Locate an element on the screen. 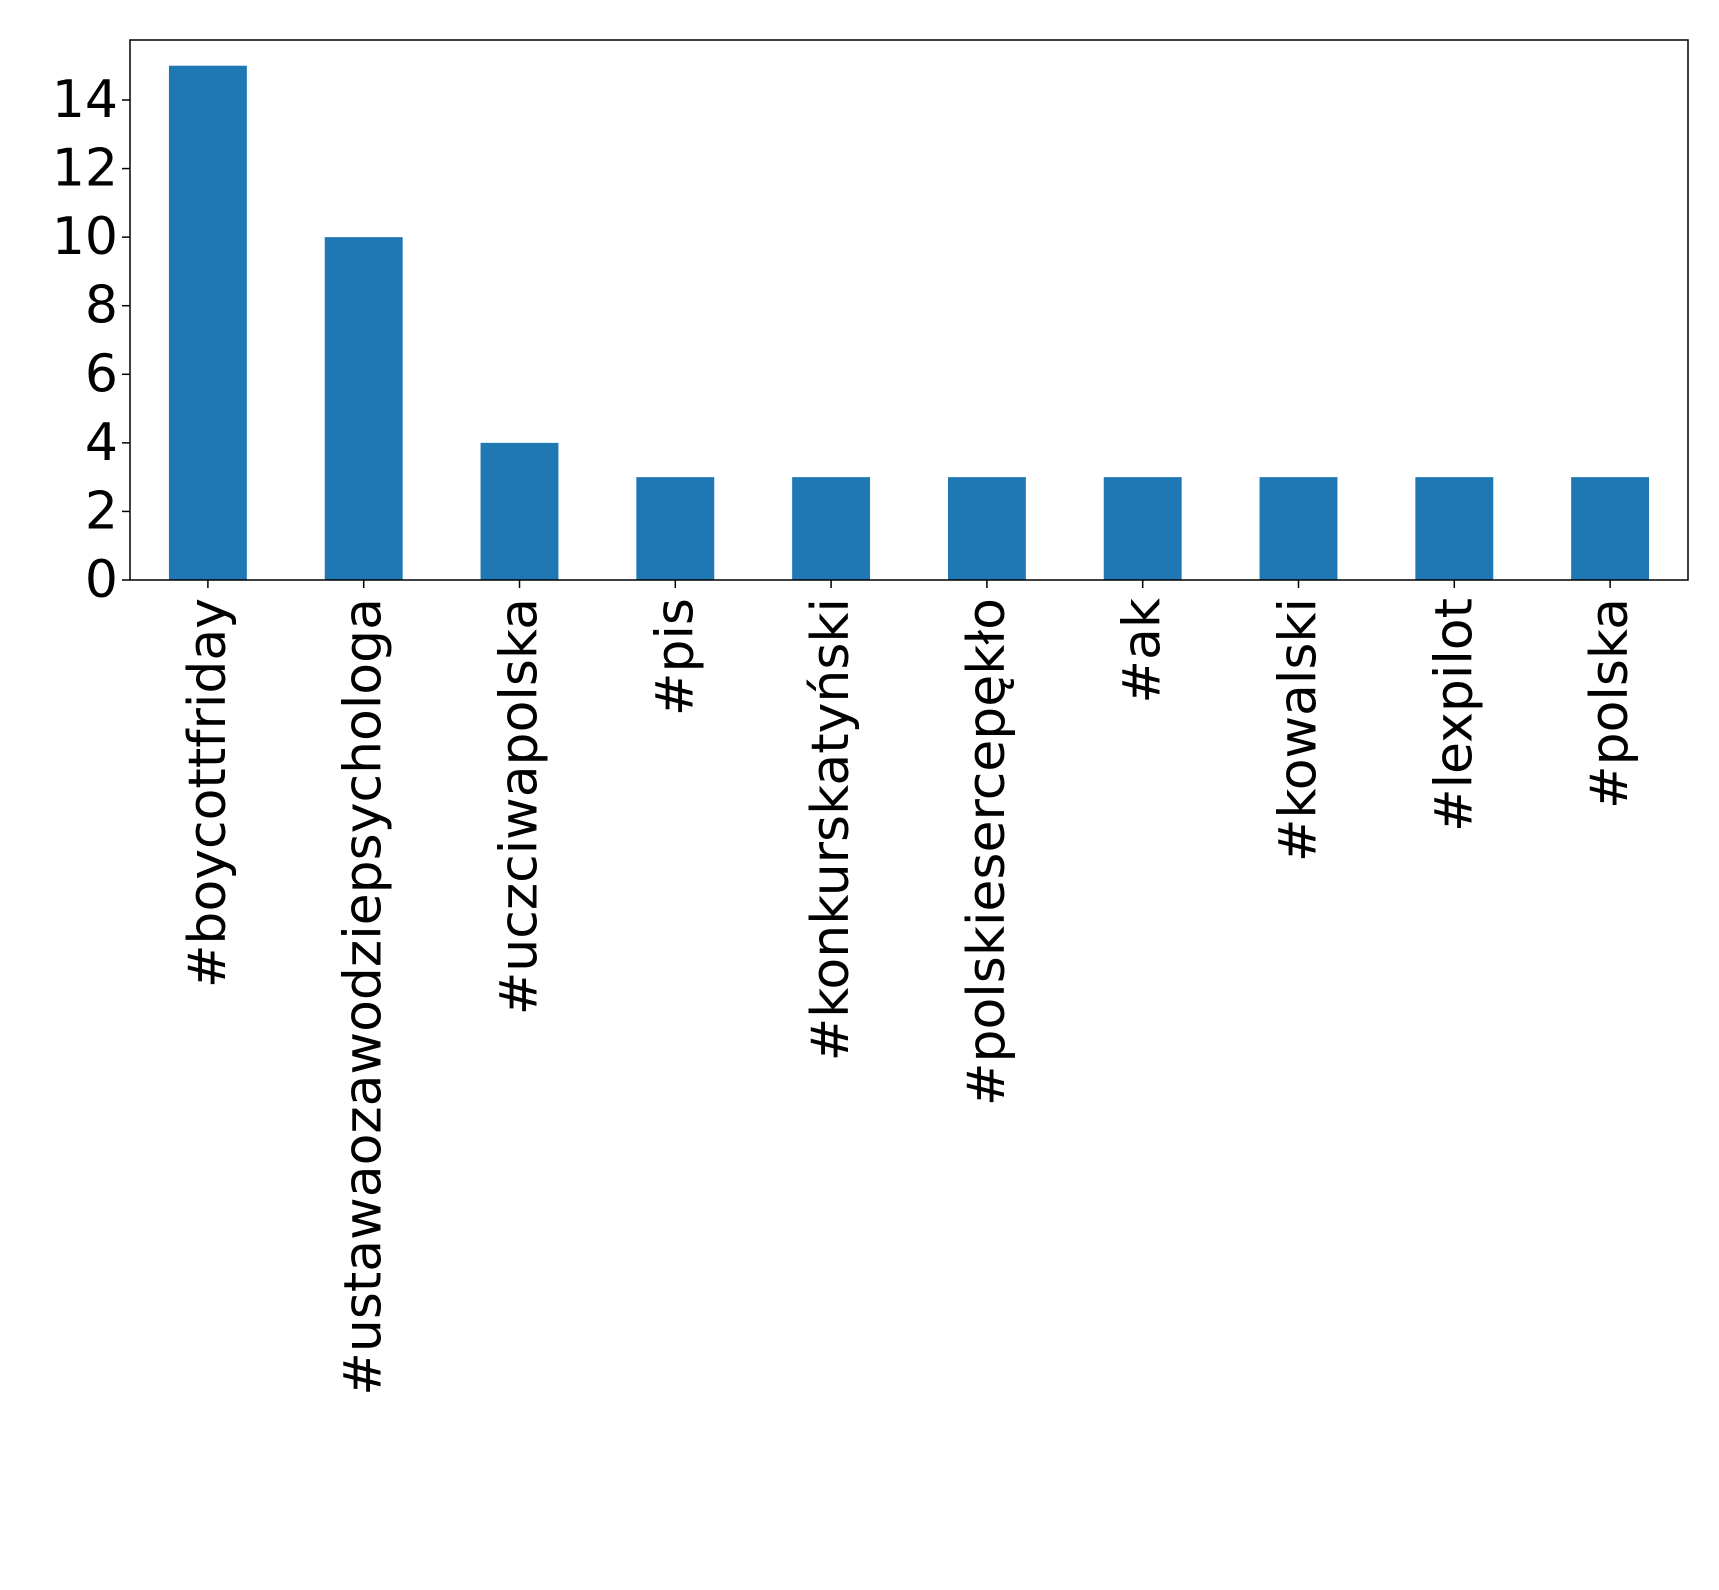 Image resolution: width=1719 pixels, height=1590 pixels. y-tick-label-2: 4 is located at coordinates (101, 443).